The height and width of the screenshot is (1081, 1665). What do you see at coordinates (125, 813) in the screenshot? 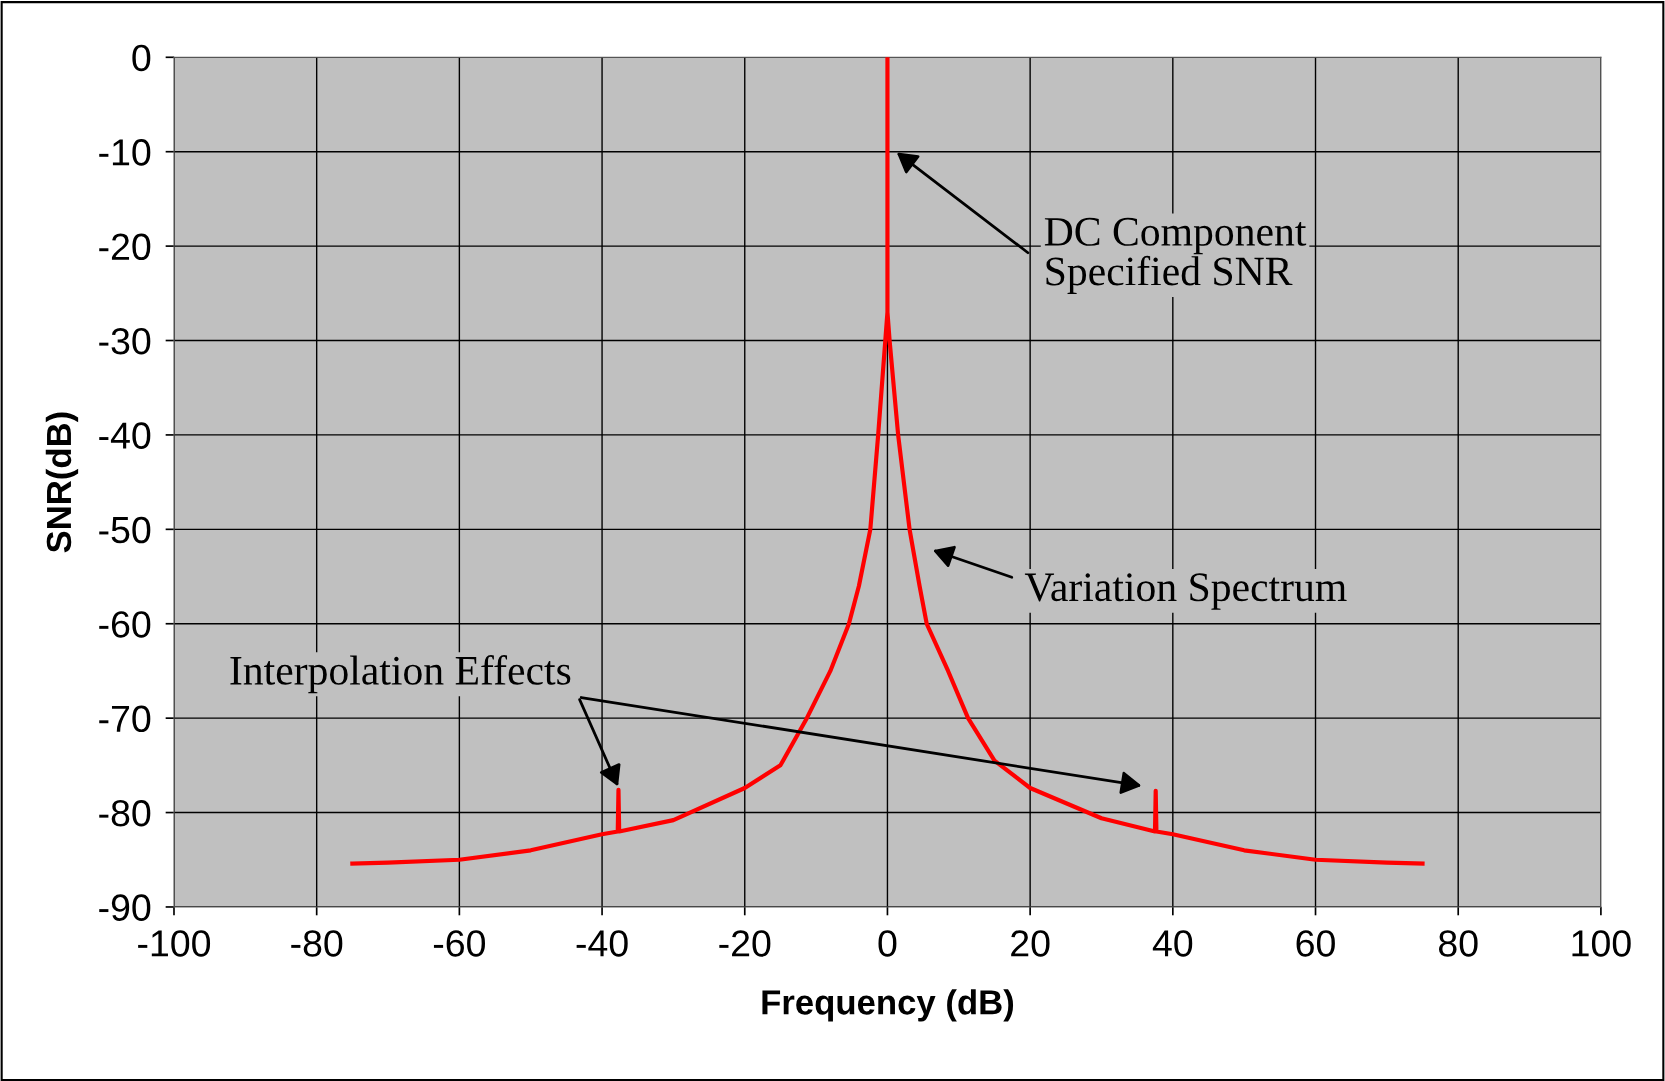
I see `y-tick-label: -80` at bounding box center [125, 813].